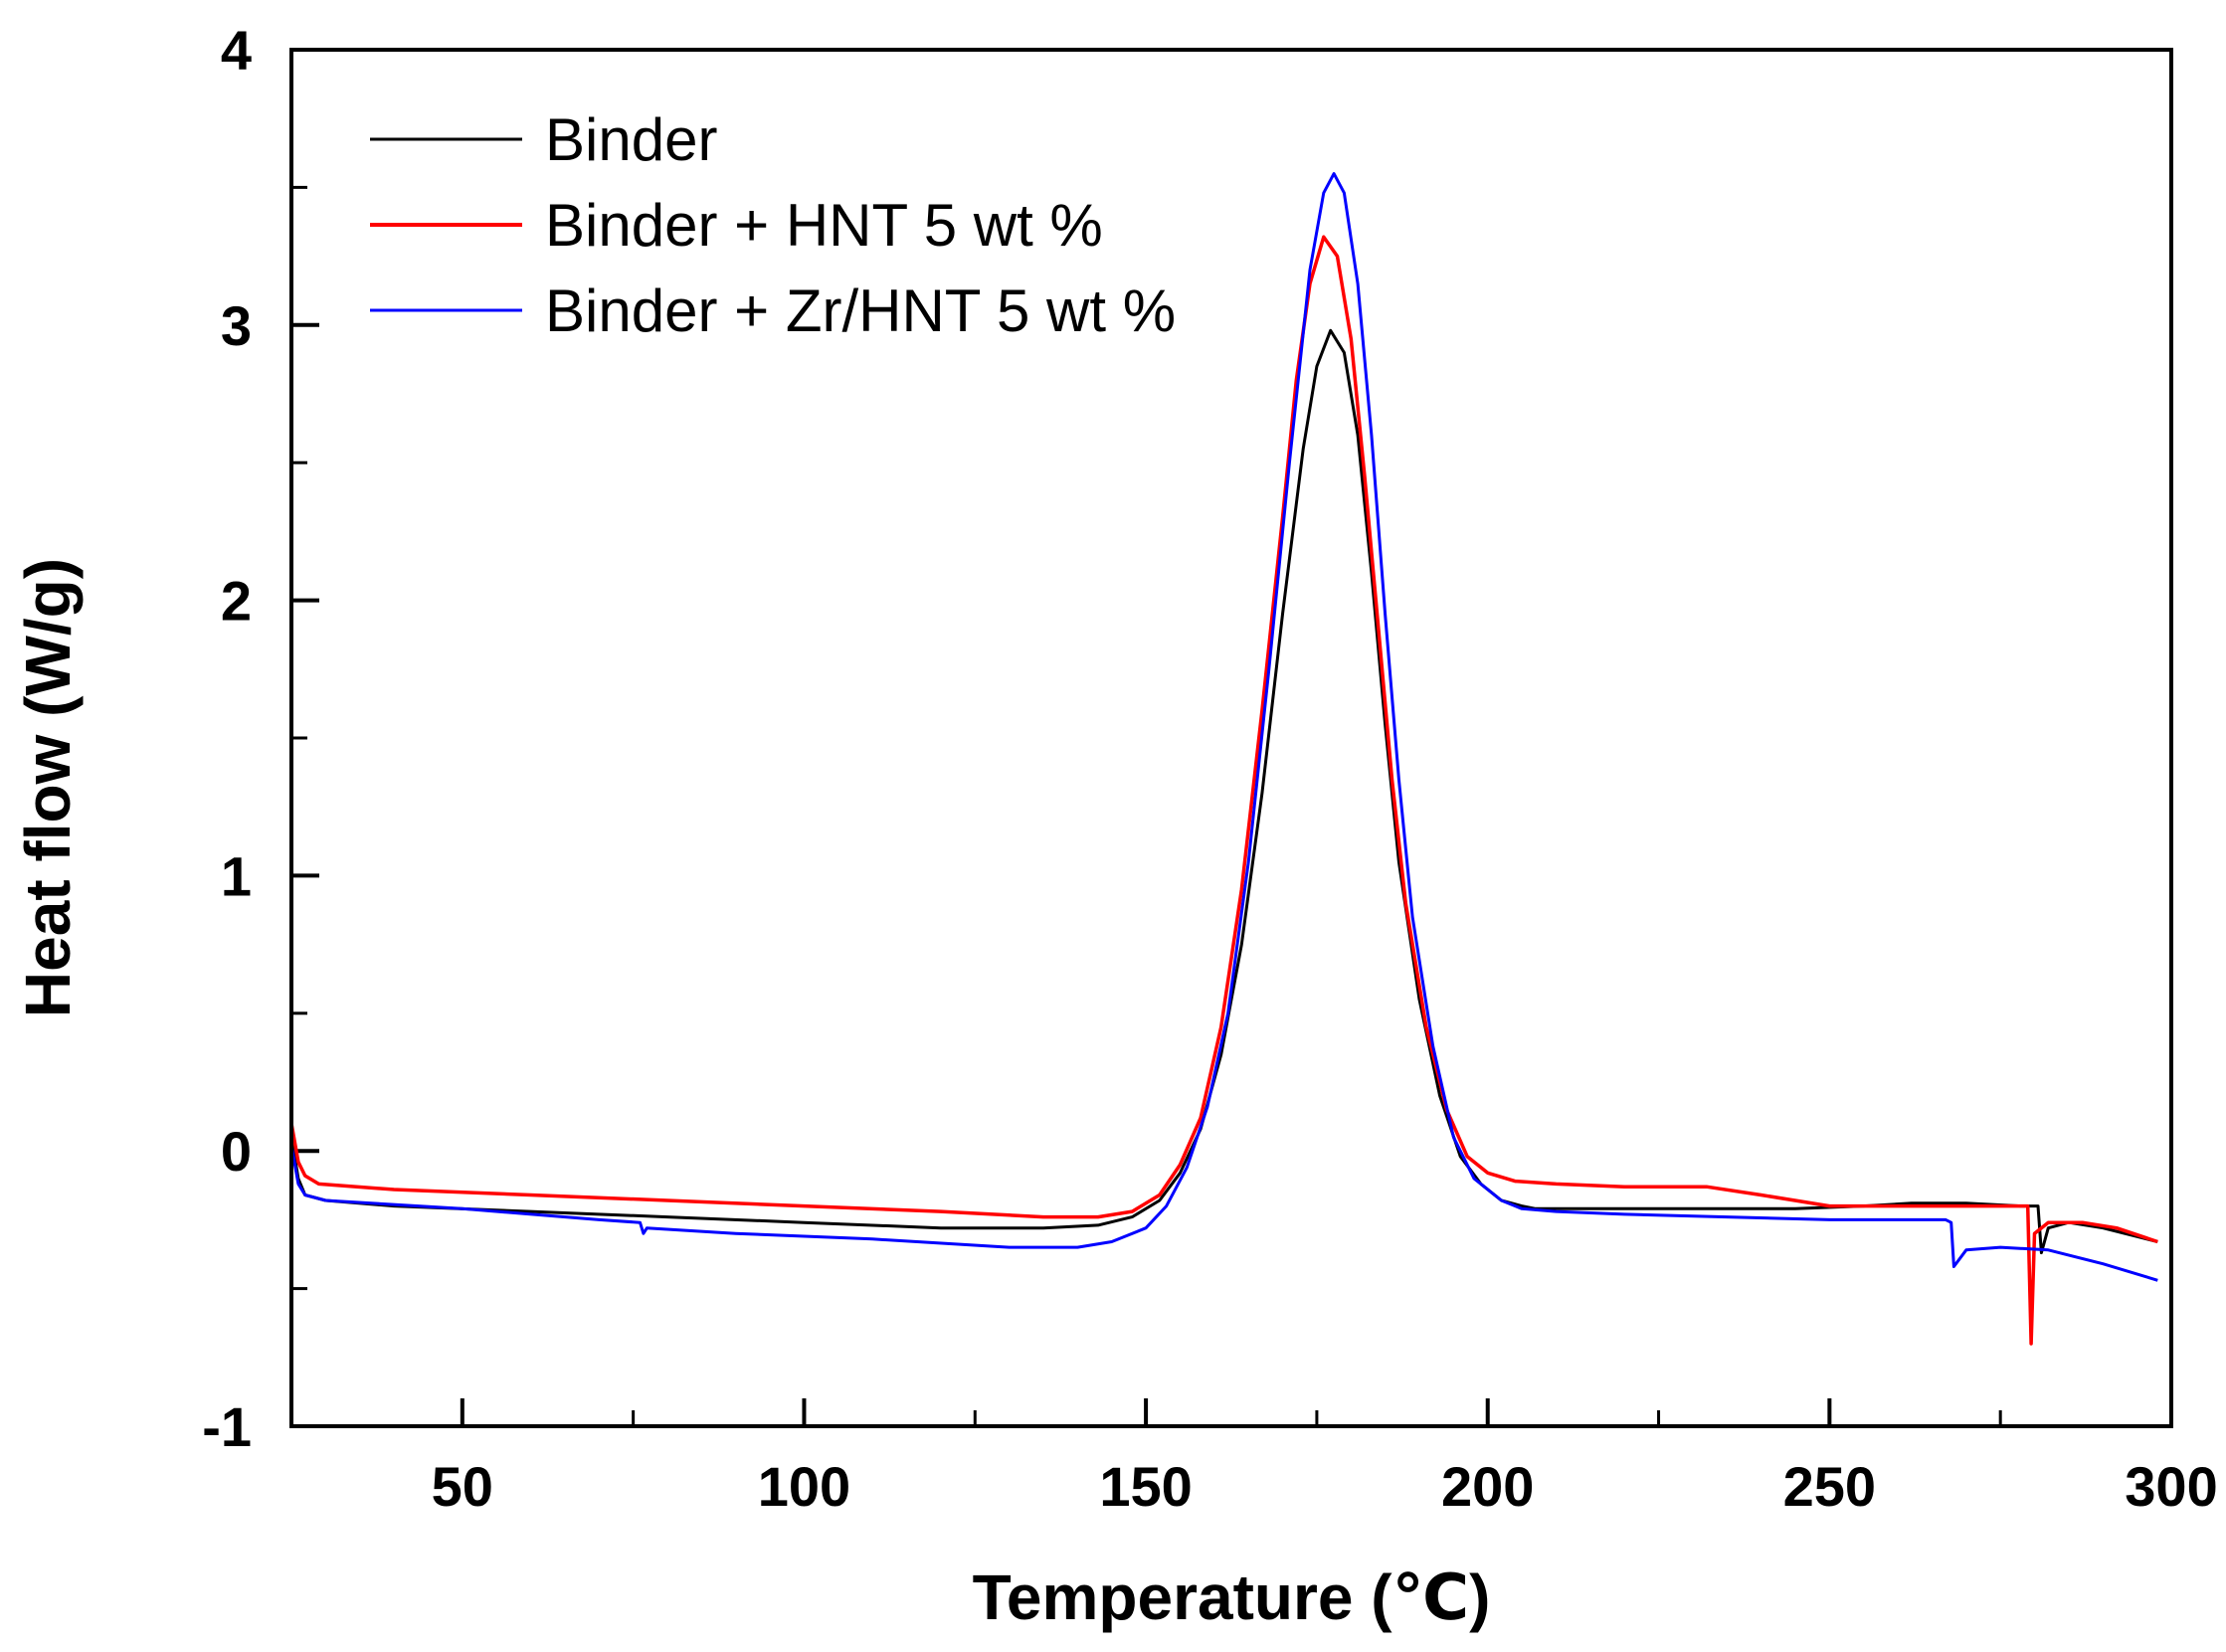  I want to click on y-tick-label: 1, so click(236, 875).